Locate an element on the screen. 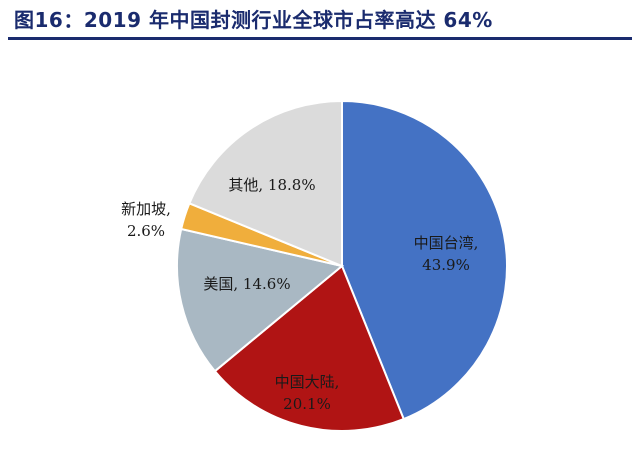 Image resolution: width=640 pixels, height=473 pixels. slice-label-5: 其他, 18.8% is located at coordinates (271, 185).